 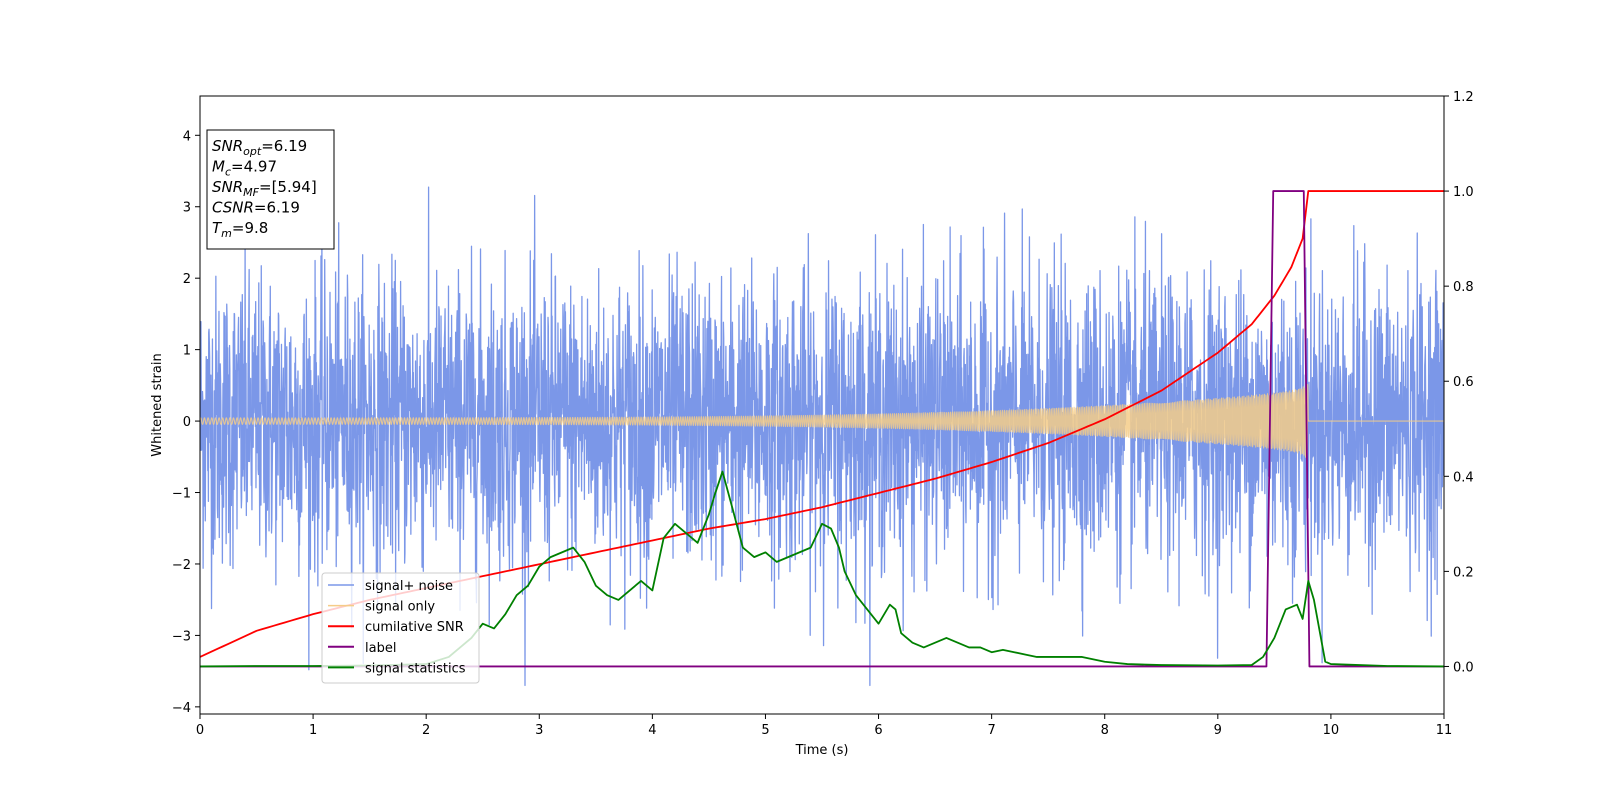 What do you see at coordinates (539, 730) in the screenshot?
I see `x-tick-label: 3` at bounding box center [539, 730].